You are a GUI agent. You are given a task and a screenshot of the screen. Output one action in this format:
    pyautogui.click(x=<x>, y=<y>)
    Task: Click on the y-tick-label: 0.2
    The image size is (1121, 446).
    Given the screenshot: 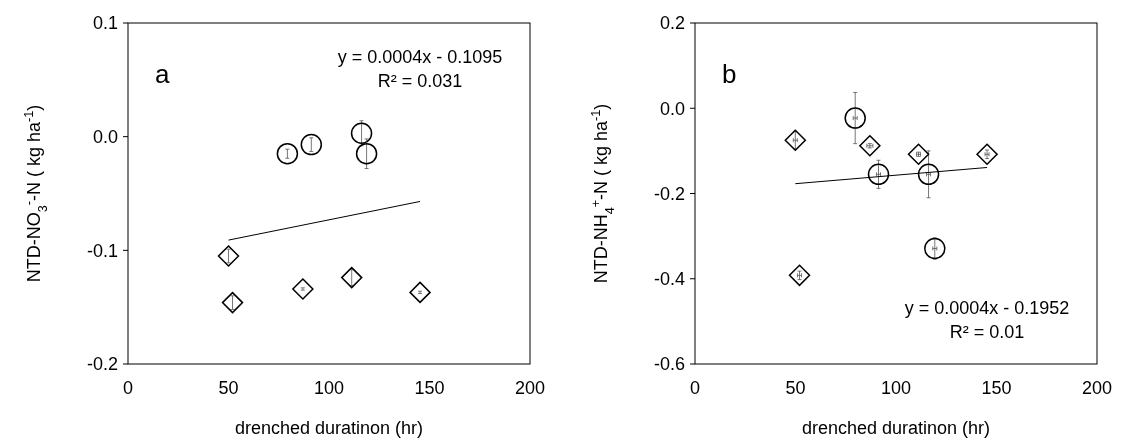 What is the action you would take?
    pyautogui.click(x=672, y=23)
    